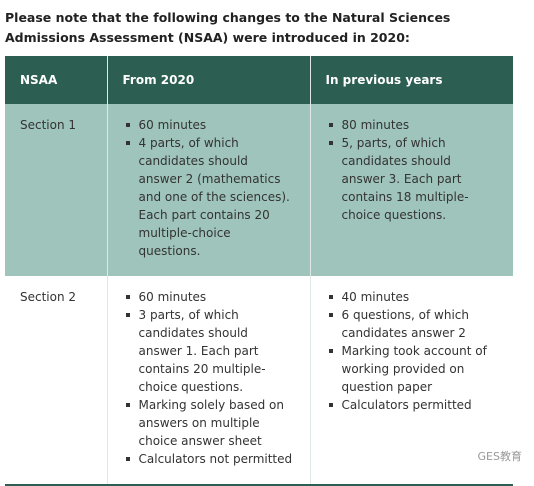  What do you see at coordinates (56, 80) in the screenshot?
I see `header-cell: NSAA` at bounding box center [56, 80].